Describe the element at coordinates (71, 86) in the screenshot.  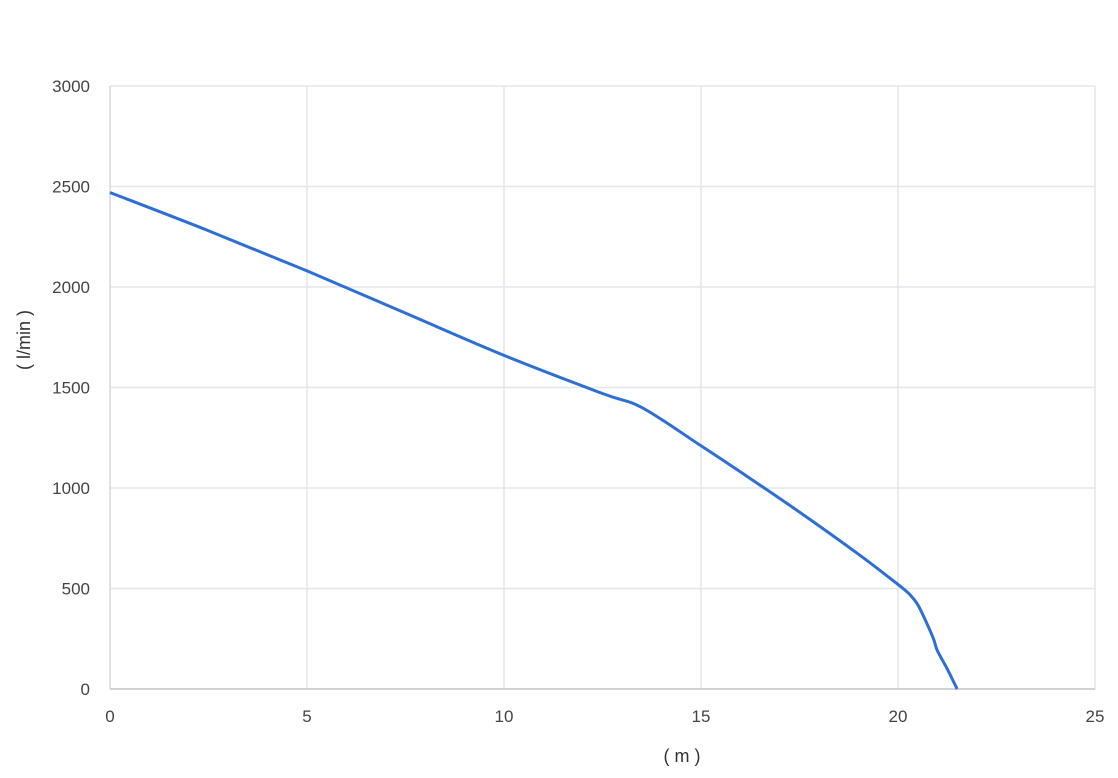
I see `y-tick-label: 3000` at that location.